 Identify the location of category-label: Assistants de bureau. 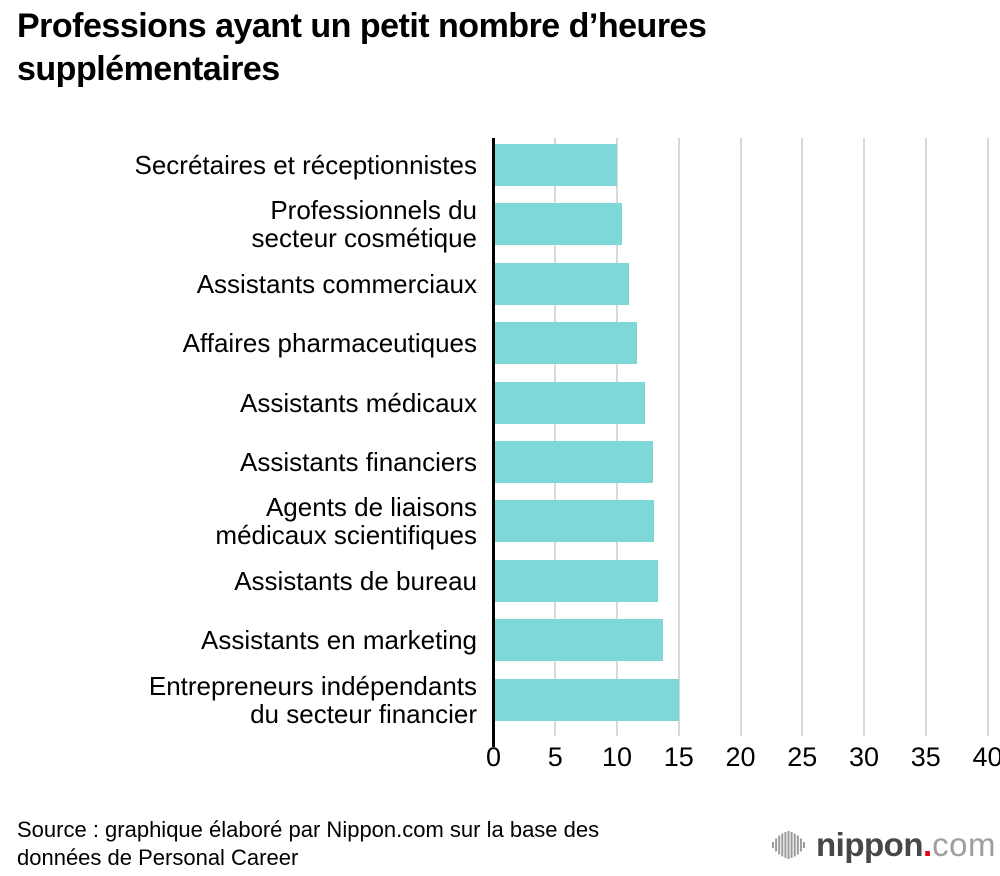
(355, 580).